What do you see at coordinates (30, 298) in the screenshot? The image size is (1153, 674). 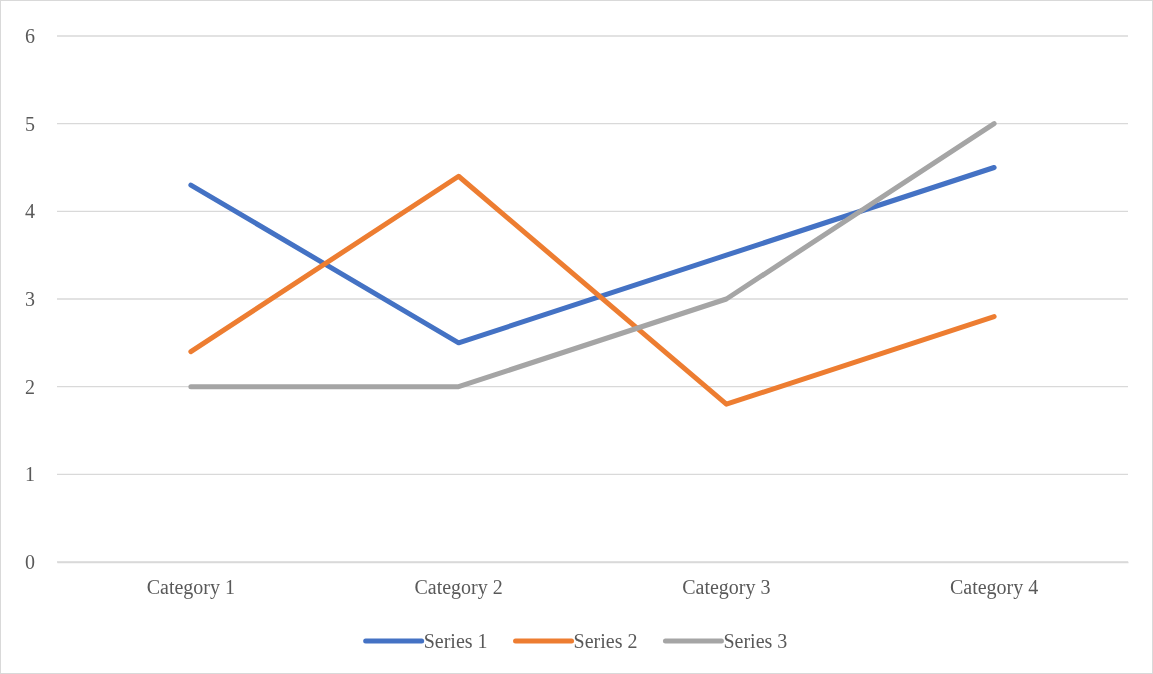 I see `y-tick-label: 3` at bounding box center [30, 298].